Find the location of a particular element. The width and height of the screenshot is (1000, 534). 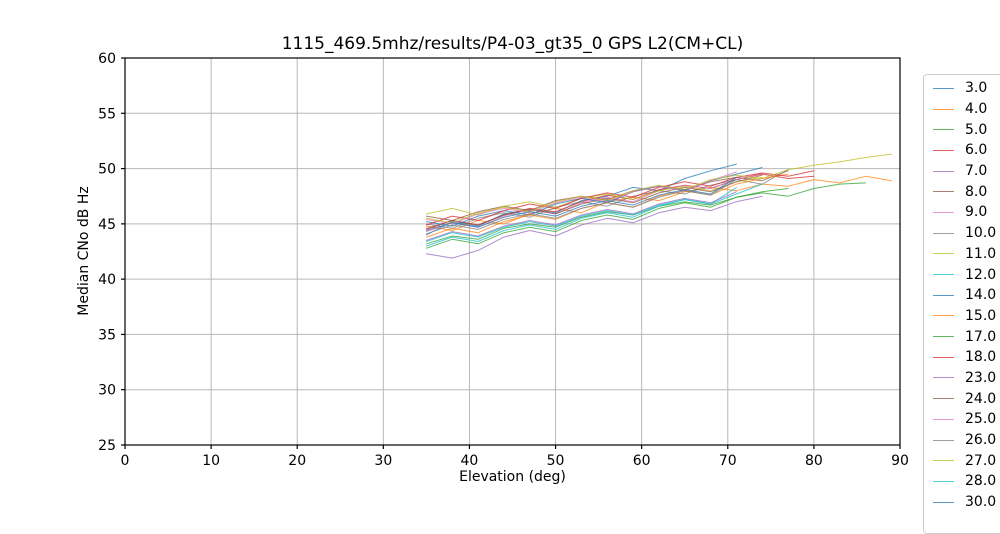

series-line-23.0 is located at coordinates (581, 216).